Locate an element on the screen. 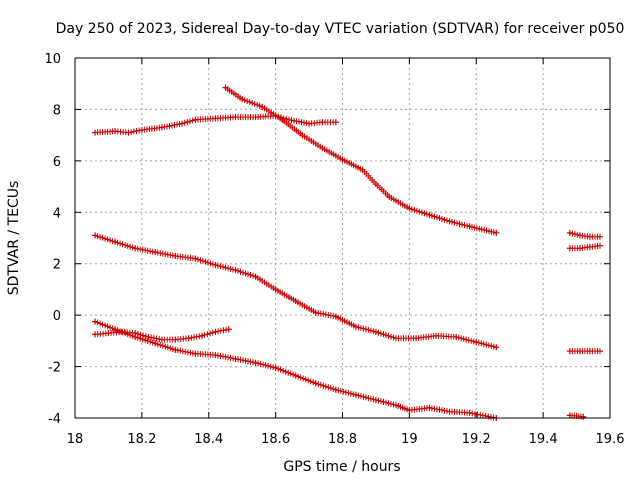 This screenshot has width=640, height=480. y-tick-labels: -4 -2 0 2 4 6 8 10 is located at coordinates (52, 239).